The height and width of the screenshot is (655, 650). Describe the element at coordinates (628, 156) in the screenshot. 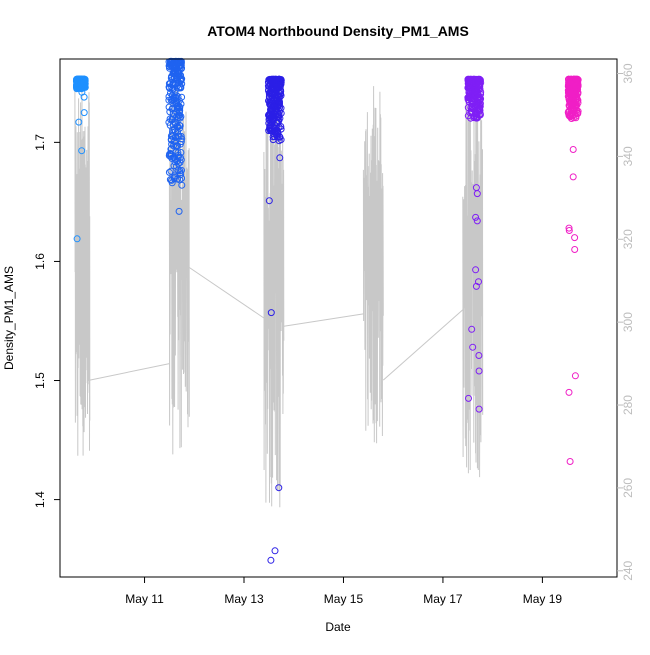

I see `right-tick-label: 340` at that location.